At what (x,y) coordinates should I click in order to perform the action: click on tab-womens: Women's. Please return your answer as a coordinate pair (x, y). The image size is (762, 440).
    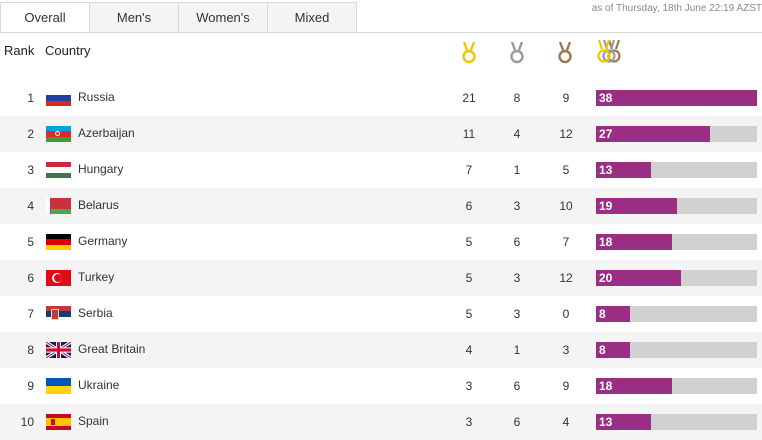
    Looking at the image, I should click on (222, 17).